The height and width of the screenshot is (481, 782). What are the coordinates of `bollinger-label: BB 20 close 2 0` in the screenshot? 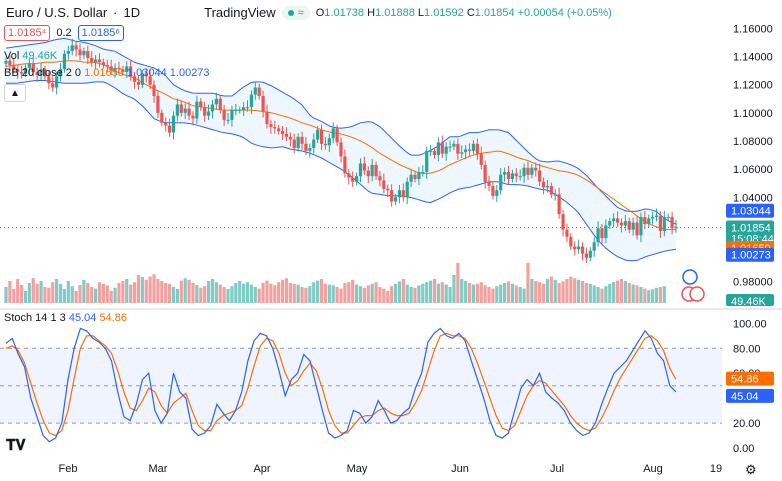 It's located at (43, 73).